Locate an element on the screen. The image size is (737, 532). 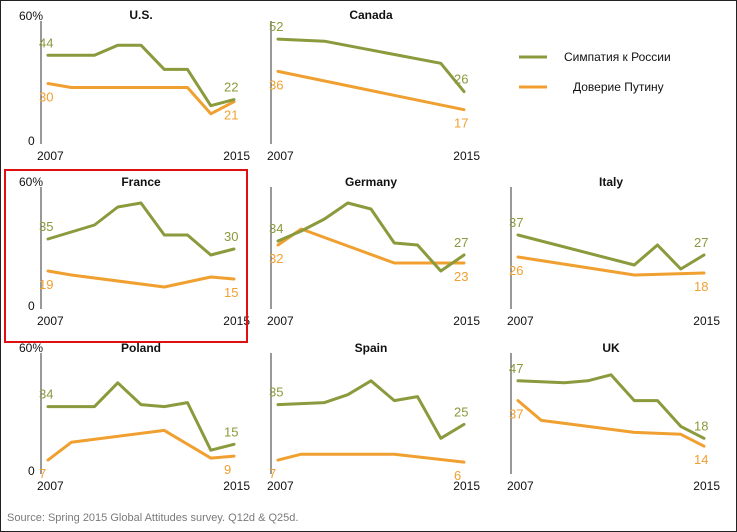
panel-spain: Spain 2007 2015 35 7 25 6 is located at coordinates (373, 417).